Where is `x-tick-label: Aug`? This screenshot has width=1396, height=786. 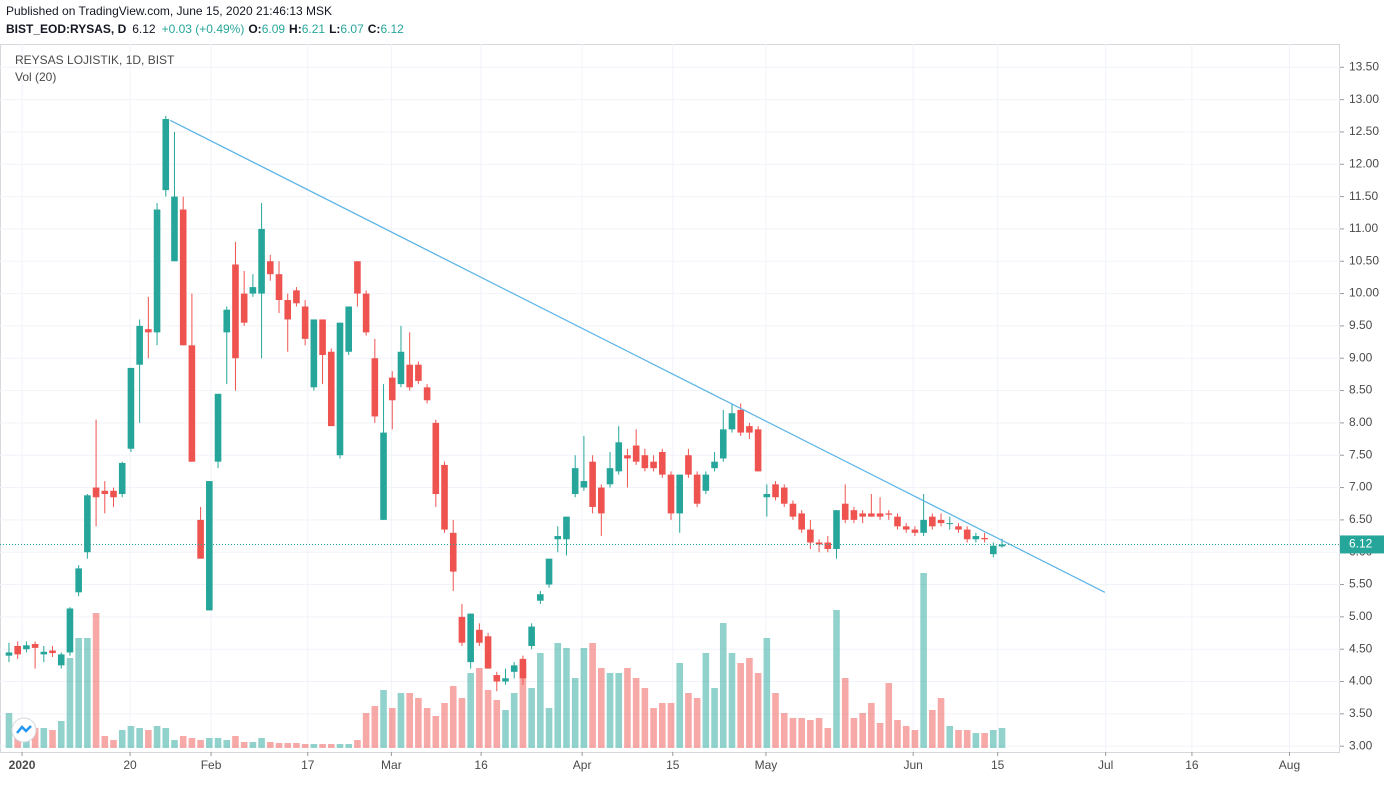
x-tick-label: Aug is located at coordinates (1289, 765).